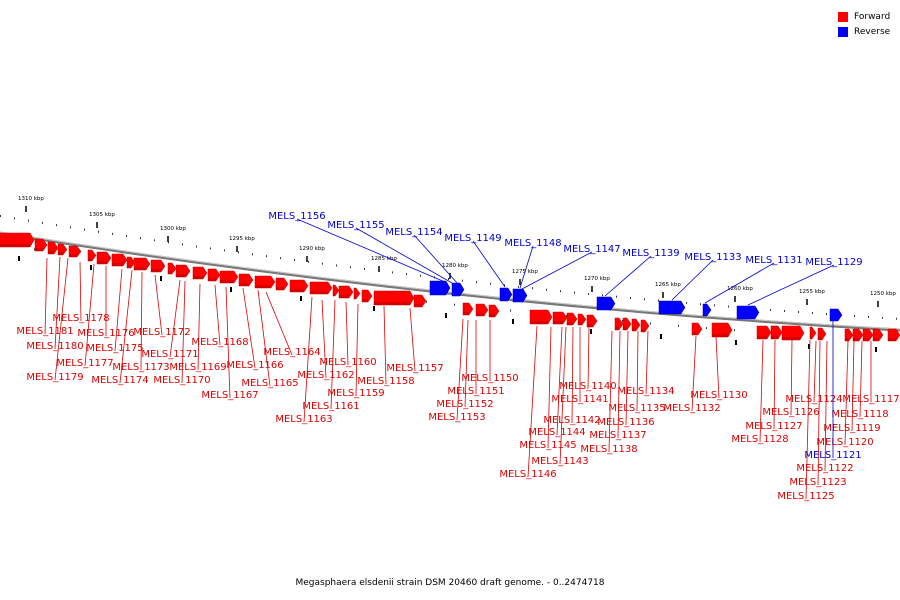  I want to click on forward-gene-label: MELS_1173, so click(140, 367).